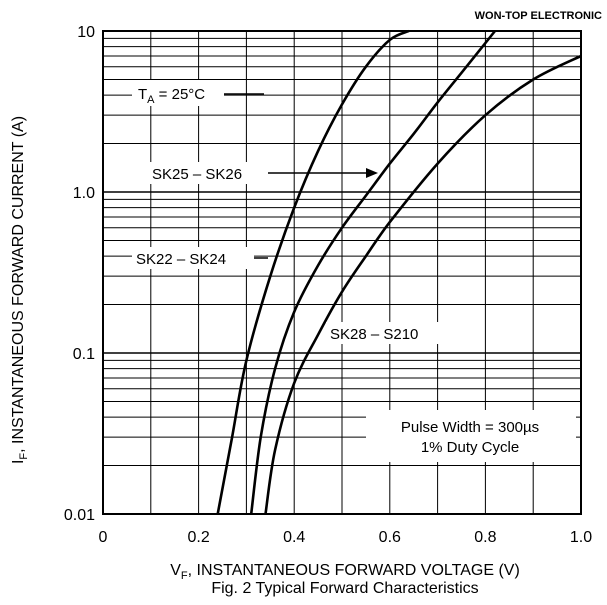  What do you see at coordinates (263, 173) in the screenshot?
I see `label-sk25-sk26: SK25 – SK26` at bounding box center [263, 173].